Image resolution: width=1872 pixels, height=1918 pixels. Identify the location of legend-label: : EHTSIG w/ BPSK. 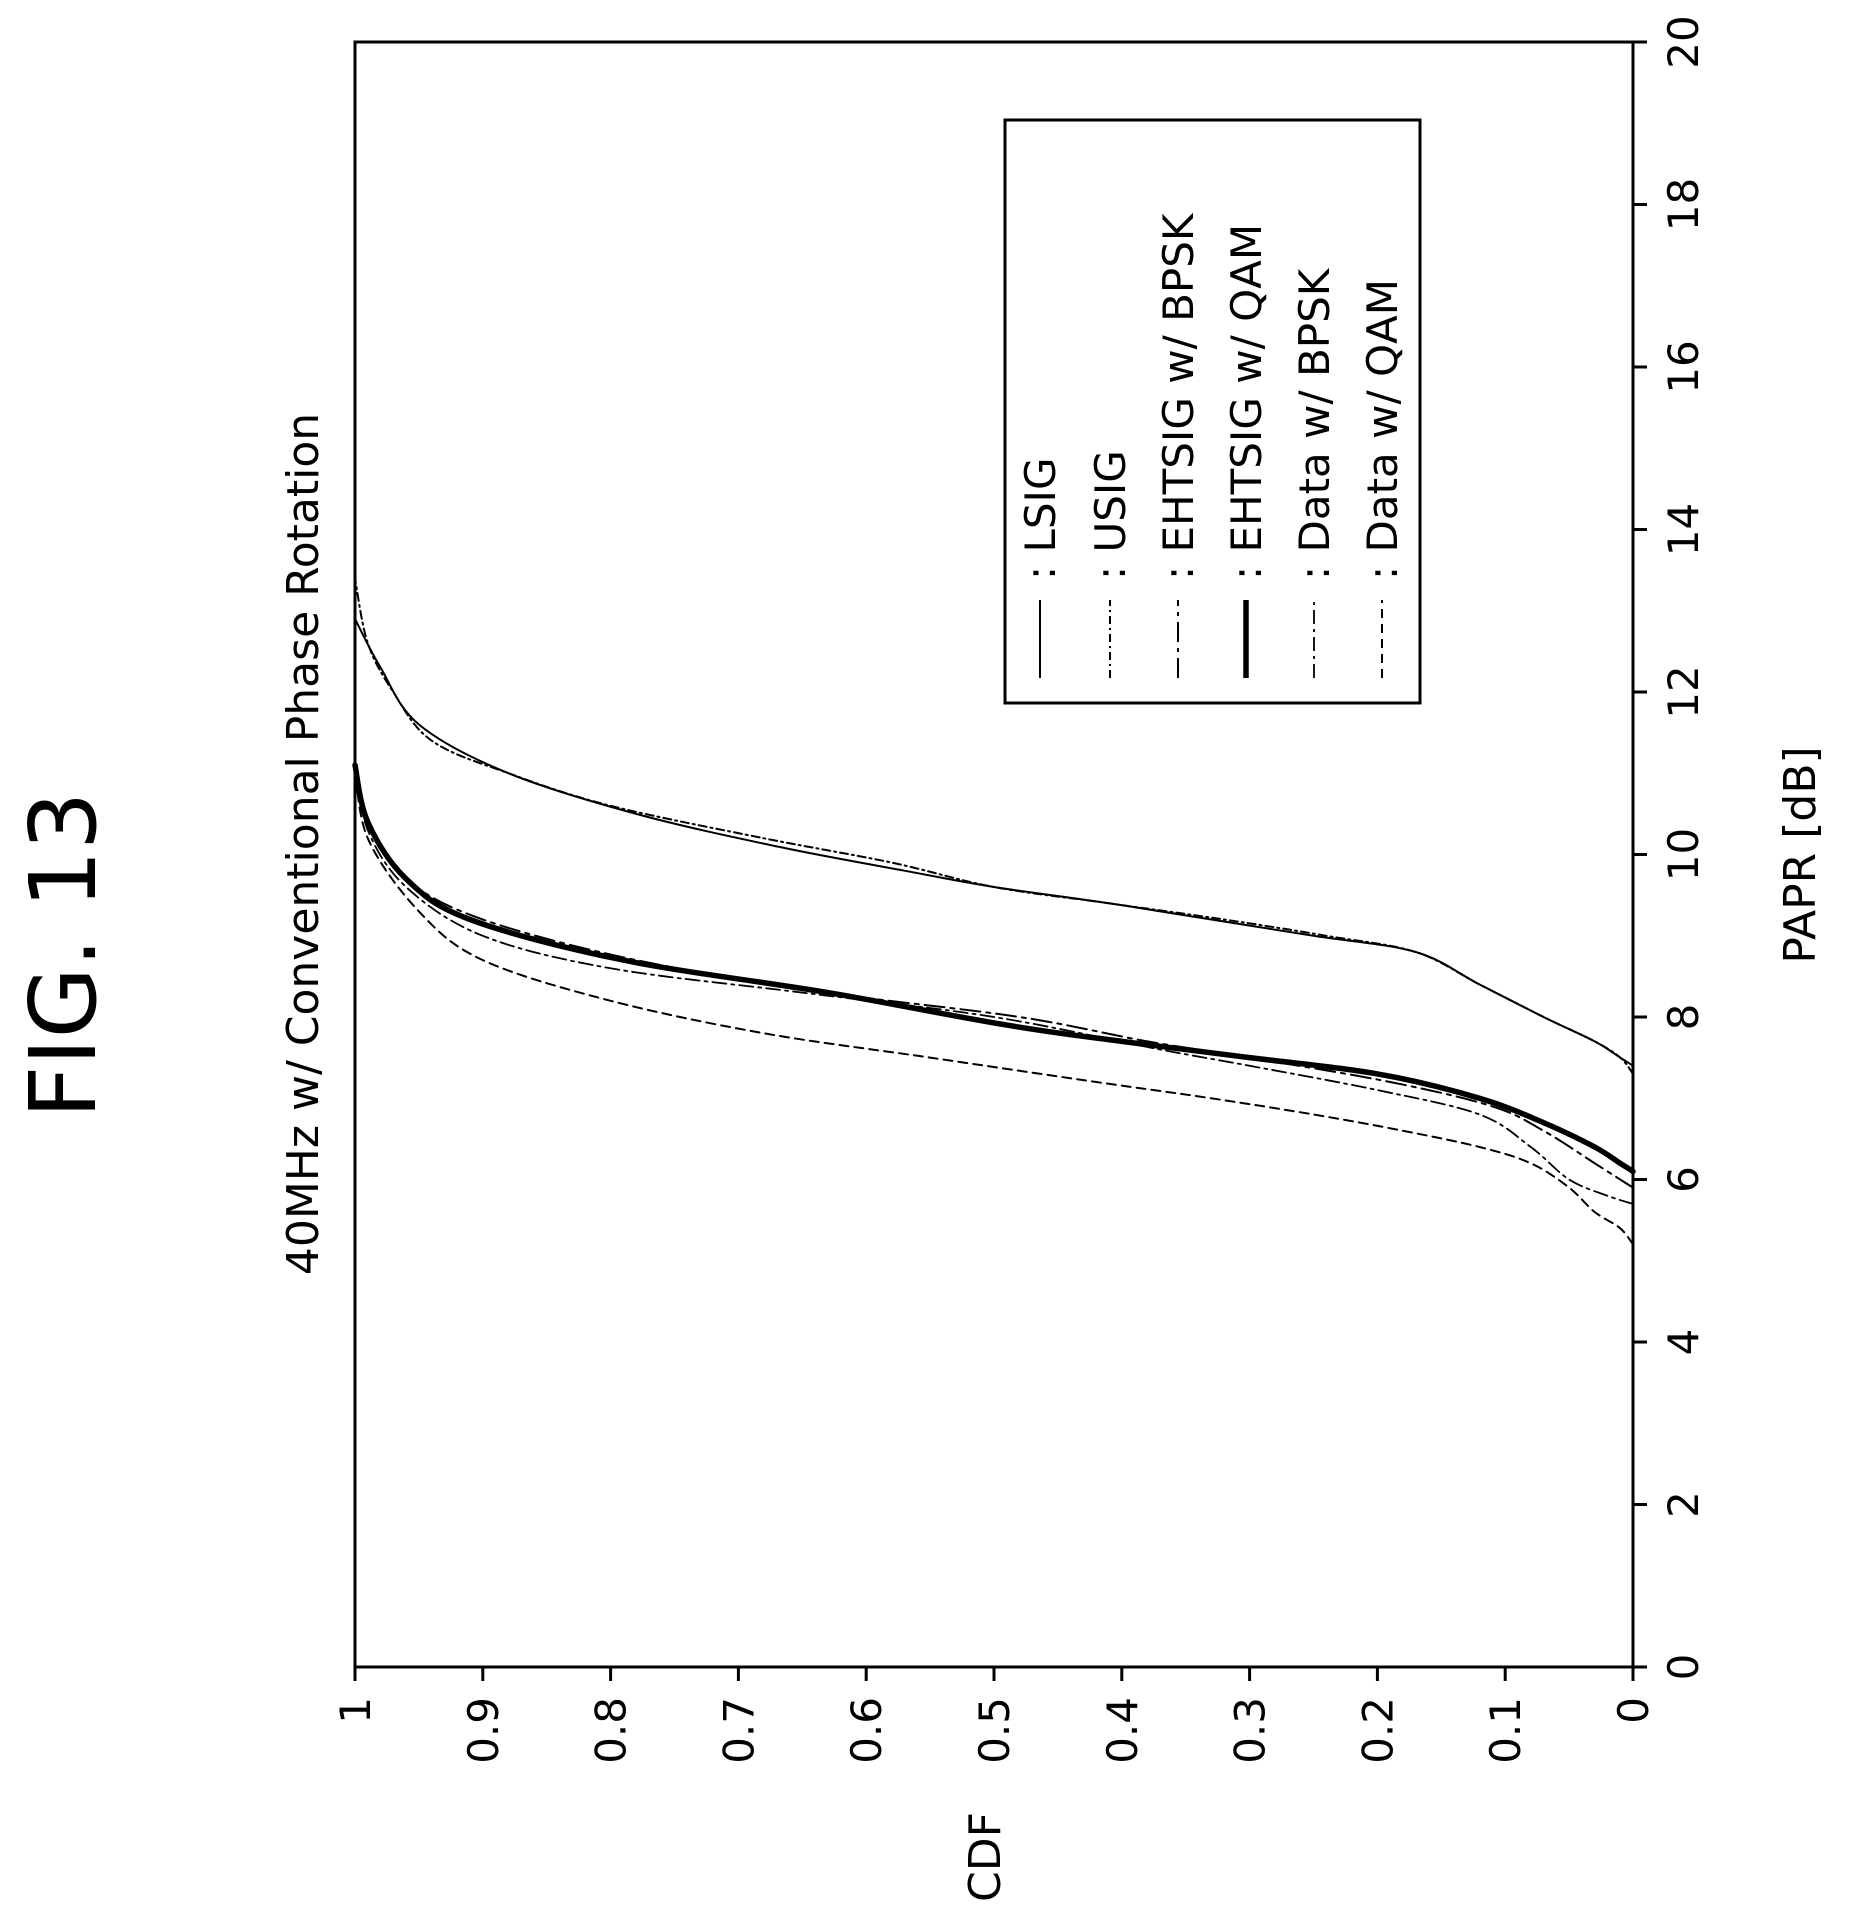
(1178, 396).